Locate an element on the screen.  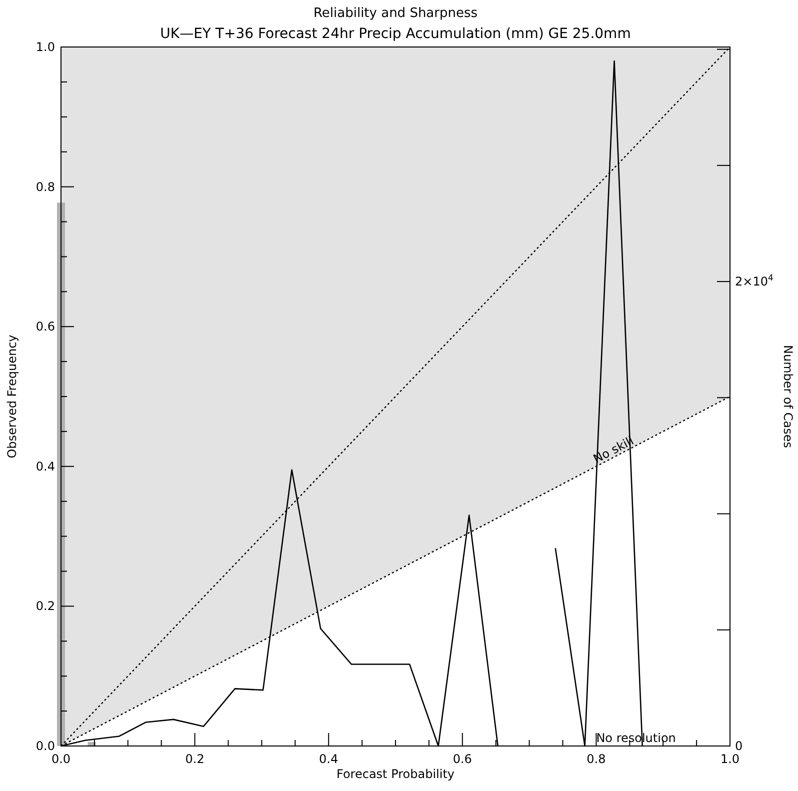
x-tick-label: 0.8 is located at coordinates (596, 759).